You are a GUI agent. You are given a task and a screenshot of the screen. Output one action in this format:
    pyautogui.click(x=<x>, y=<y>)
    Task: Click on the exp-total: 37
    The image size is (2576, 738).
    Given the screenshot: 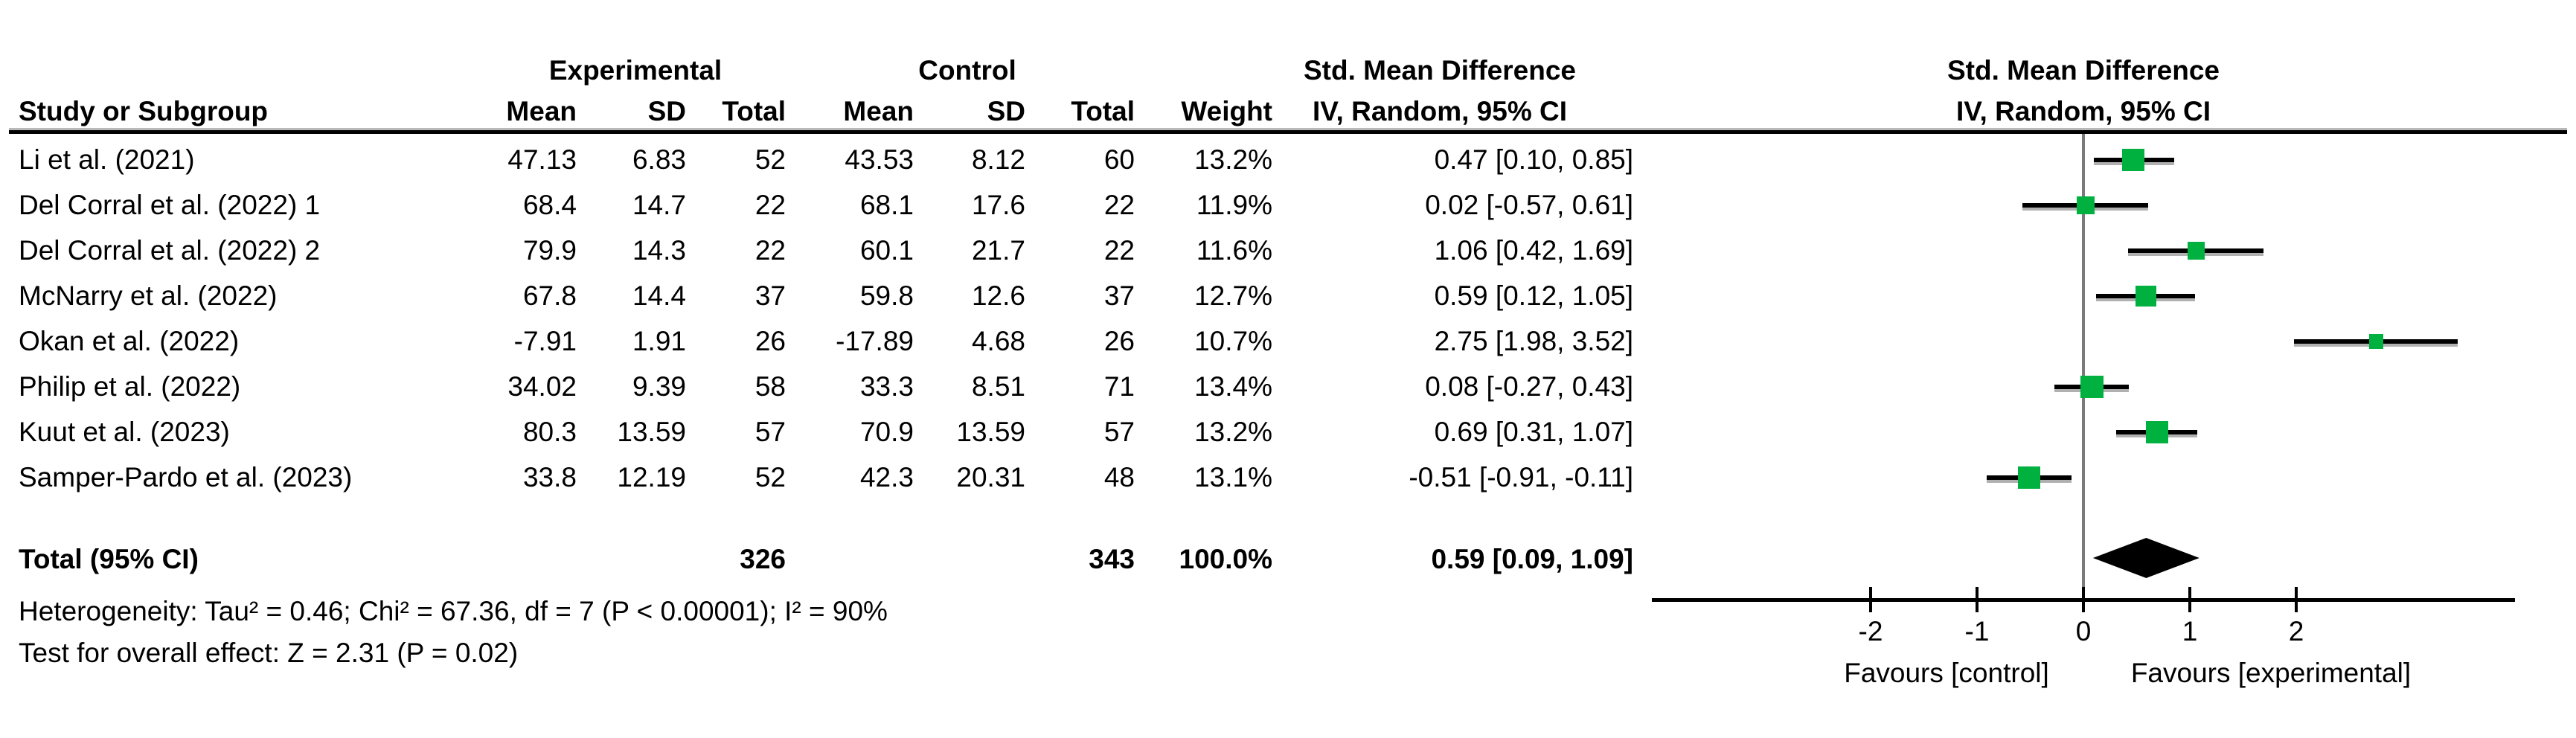 What is the action you would take?
    pyautogui.click(x=770, y=295)
    